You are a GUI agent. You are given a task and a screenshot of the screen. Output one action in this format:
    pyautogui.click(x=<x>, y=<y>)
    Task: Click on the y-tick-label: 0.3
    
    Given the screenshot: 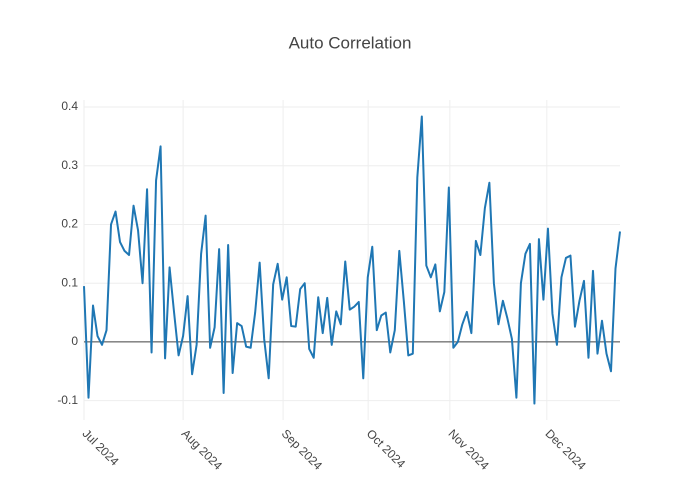 What is the action you would take?
    pyautogui.click(x=69, y=165)
    